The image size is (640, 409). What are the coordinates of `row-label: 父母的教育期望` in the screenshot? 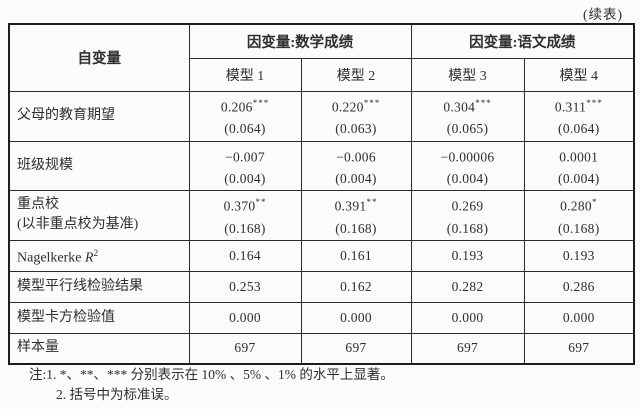 It's located at (99, 116).